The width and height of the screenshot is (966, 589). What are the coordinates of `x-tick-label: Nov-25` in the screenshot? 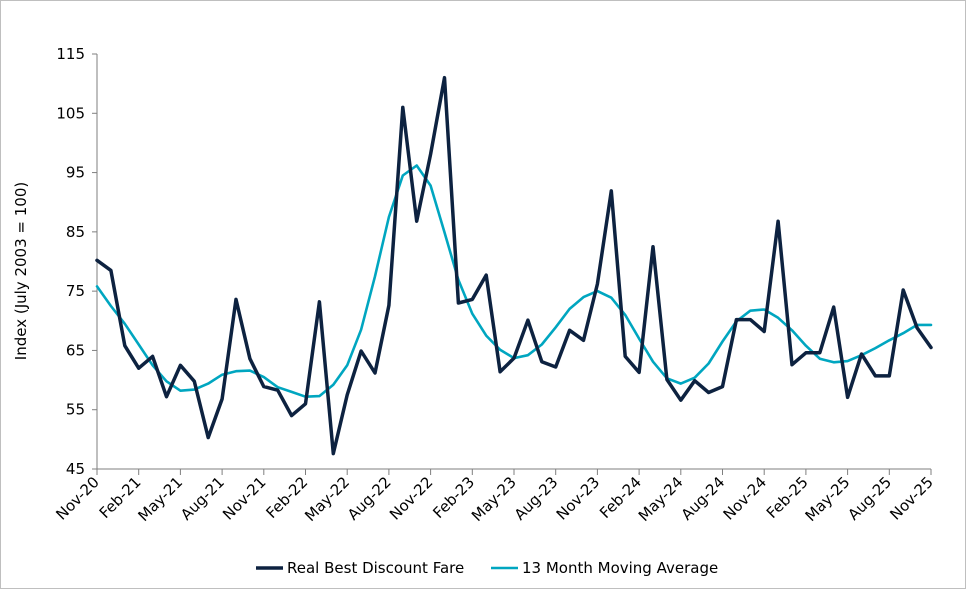 It's located at (911, 498).